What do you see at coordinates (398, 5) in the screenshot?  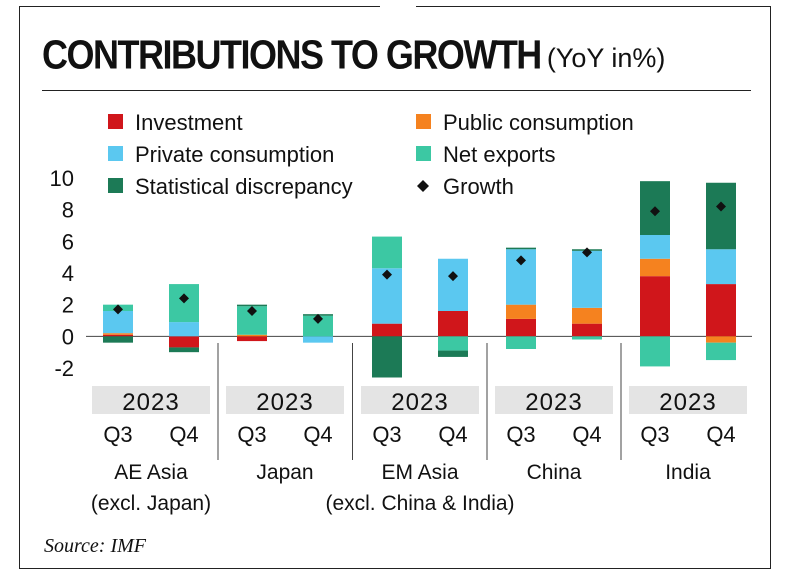 I see `frame-top-gap` at bounding box center [398, 5].